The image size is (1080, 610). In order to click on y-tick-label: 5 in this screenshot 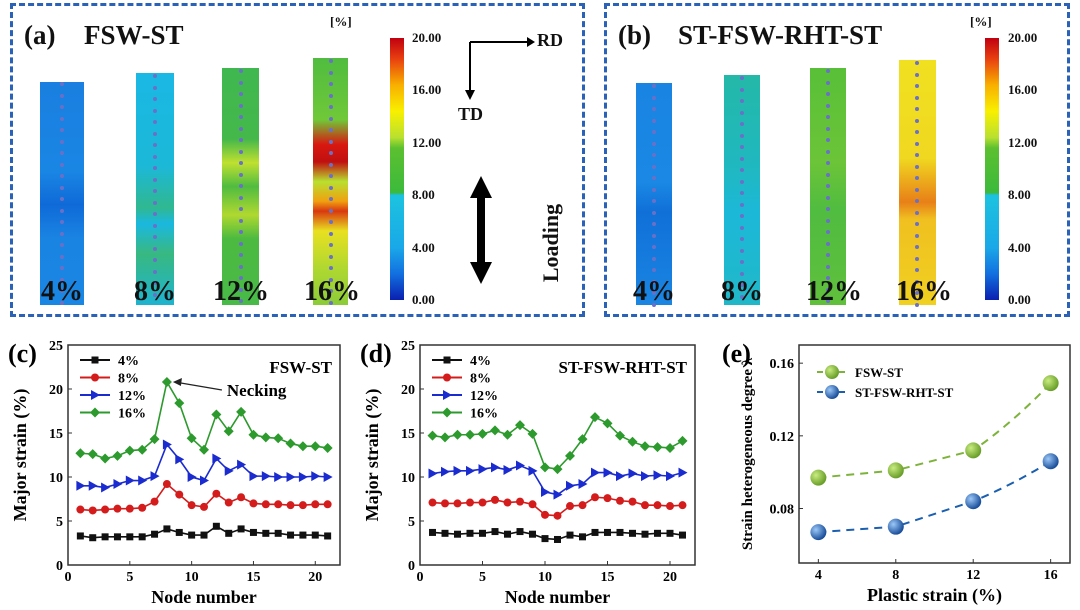, I will do `click(411, 522)`.